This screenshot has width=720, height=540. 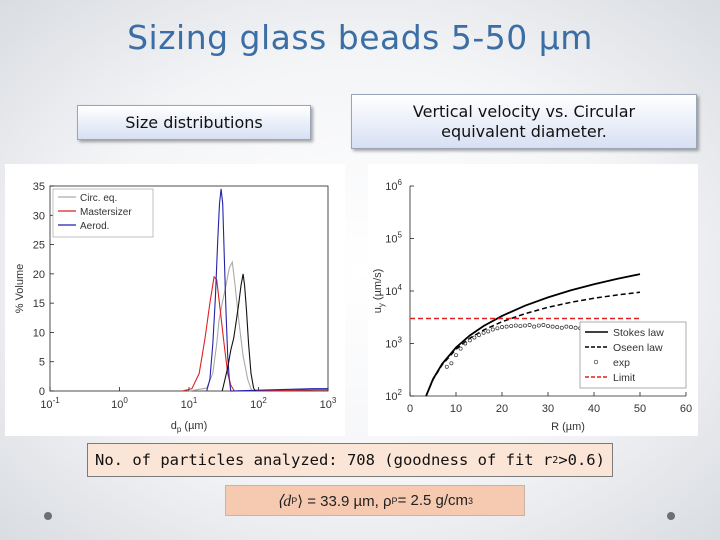 What do you see at coordinates (284, 501) in the screenshot?
I see `formula-lhs: ⟨d` at bounding box center [284, 501].